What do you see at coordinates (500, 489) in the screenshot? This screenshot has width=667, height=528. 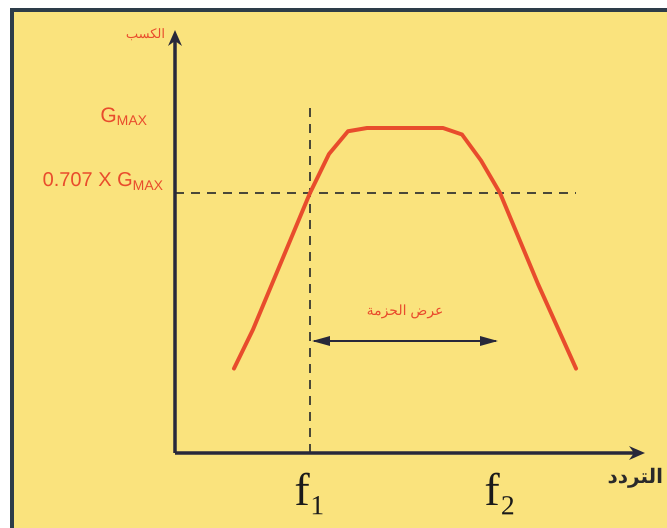 I see `x-tick-label: f₂` at bounding box center [500, 489].